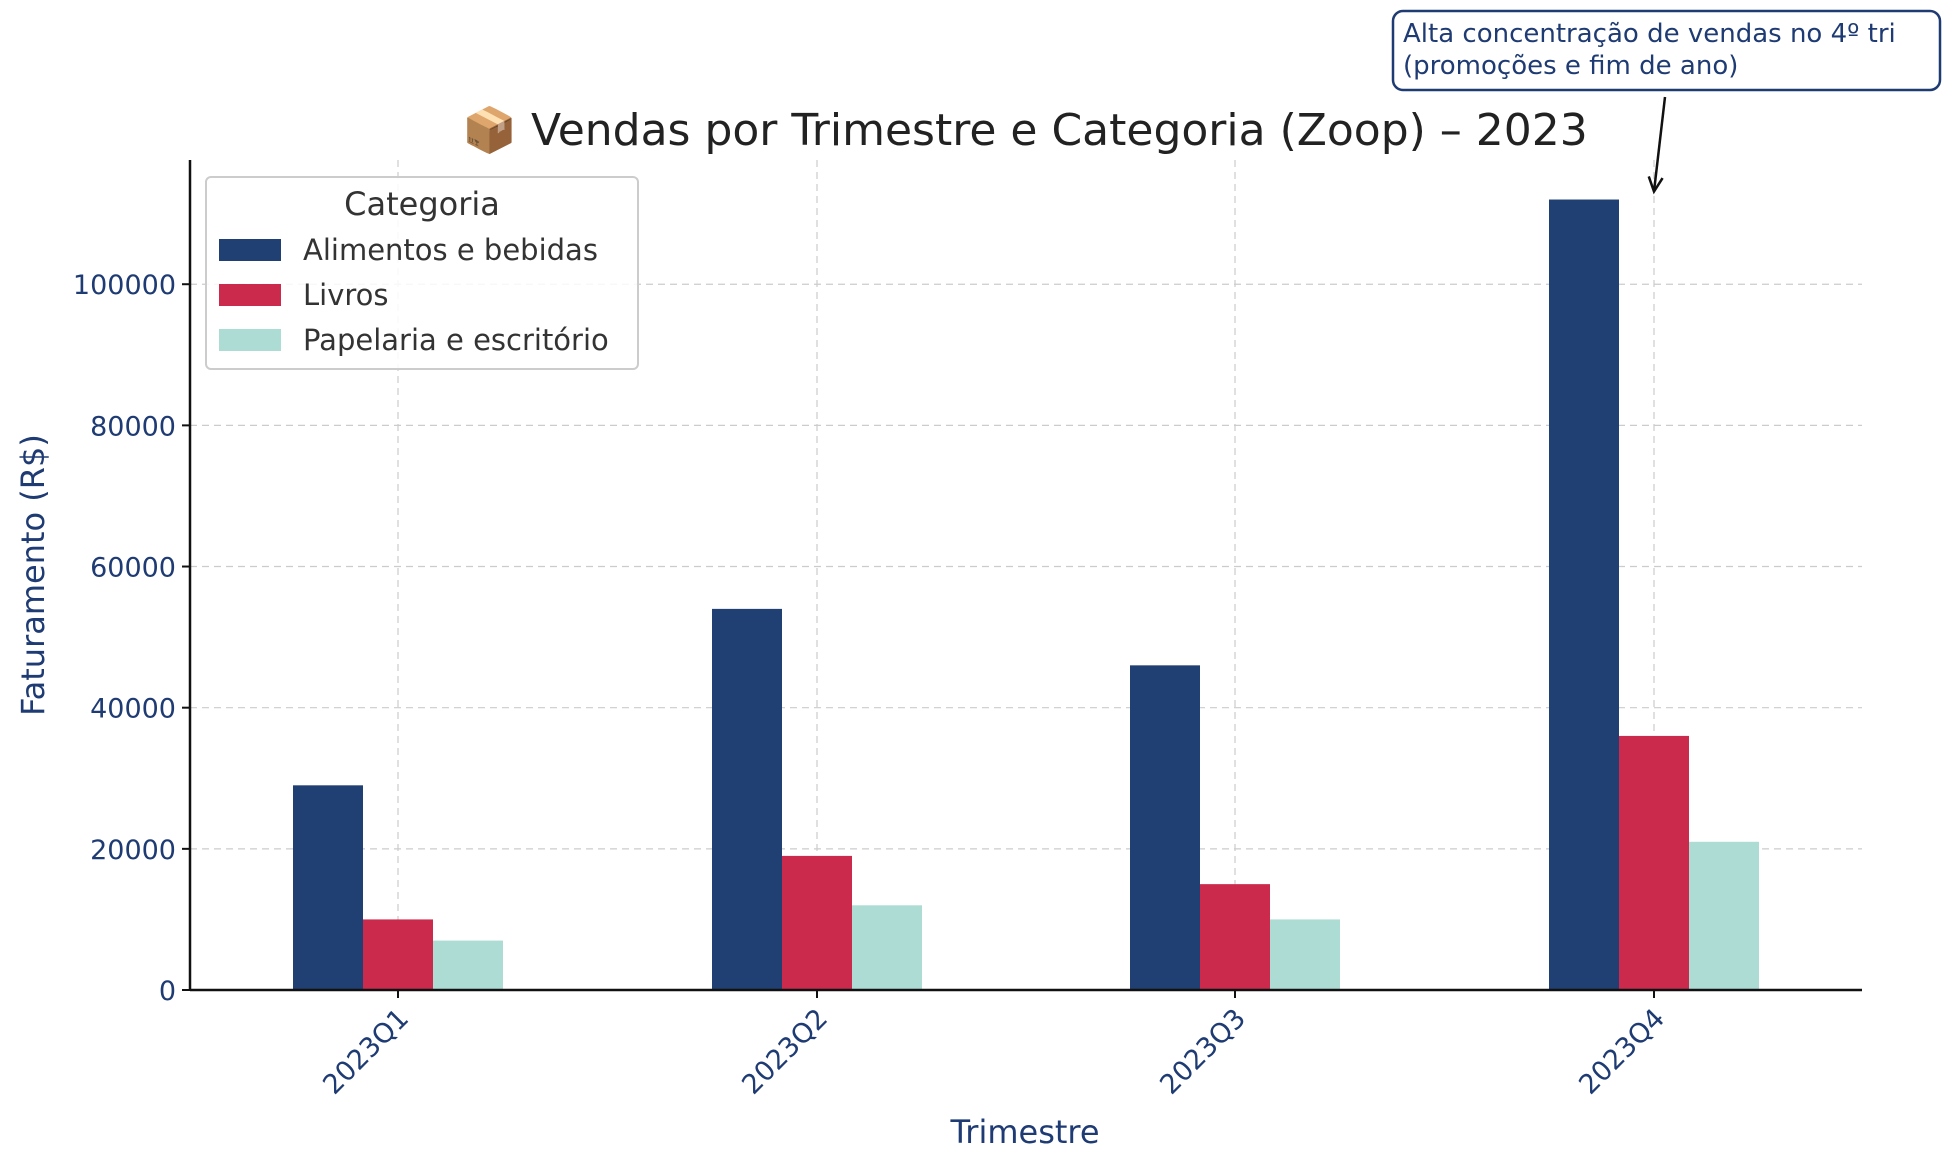 This screenshot has width=1946, height=1169. What do you see at coordinates (1659, 144) in the screenshot?
I see `annotation-arrow` at bounding box center [1659, 144].